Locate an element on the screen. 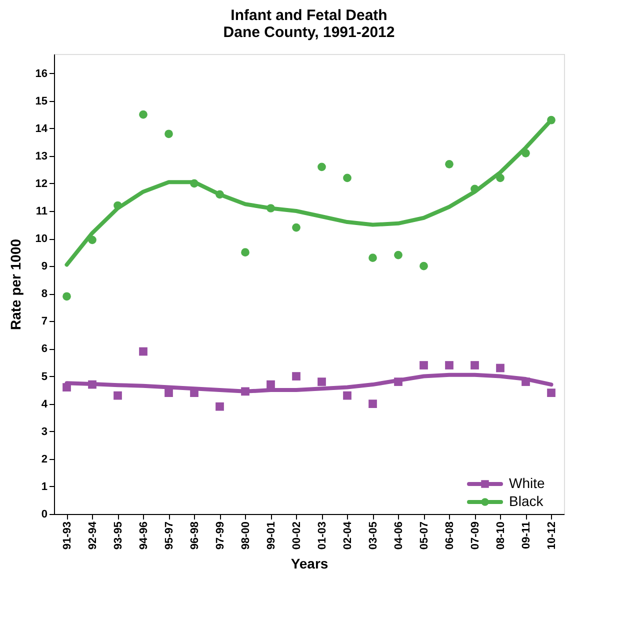  x-tick-label: 08-10 is located at coordinates (500, 536).